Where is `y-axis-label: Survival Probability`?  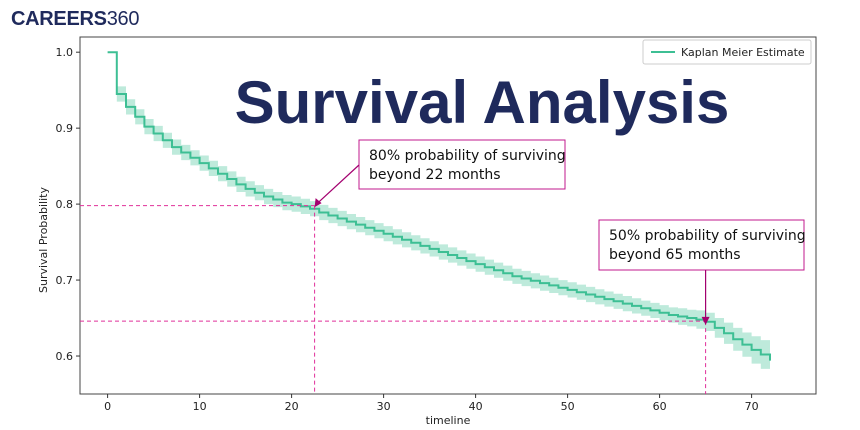 y-axis-label: Survival Probability is located at coordinates (43, 240).